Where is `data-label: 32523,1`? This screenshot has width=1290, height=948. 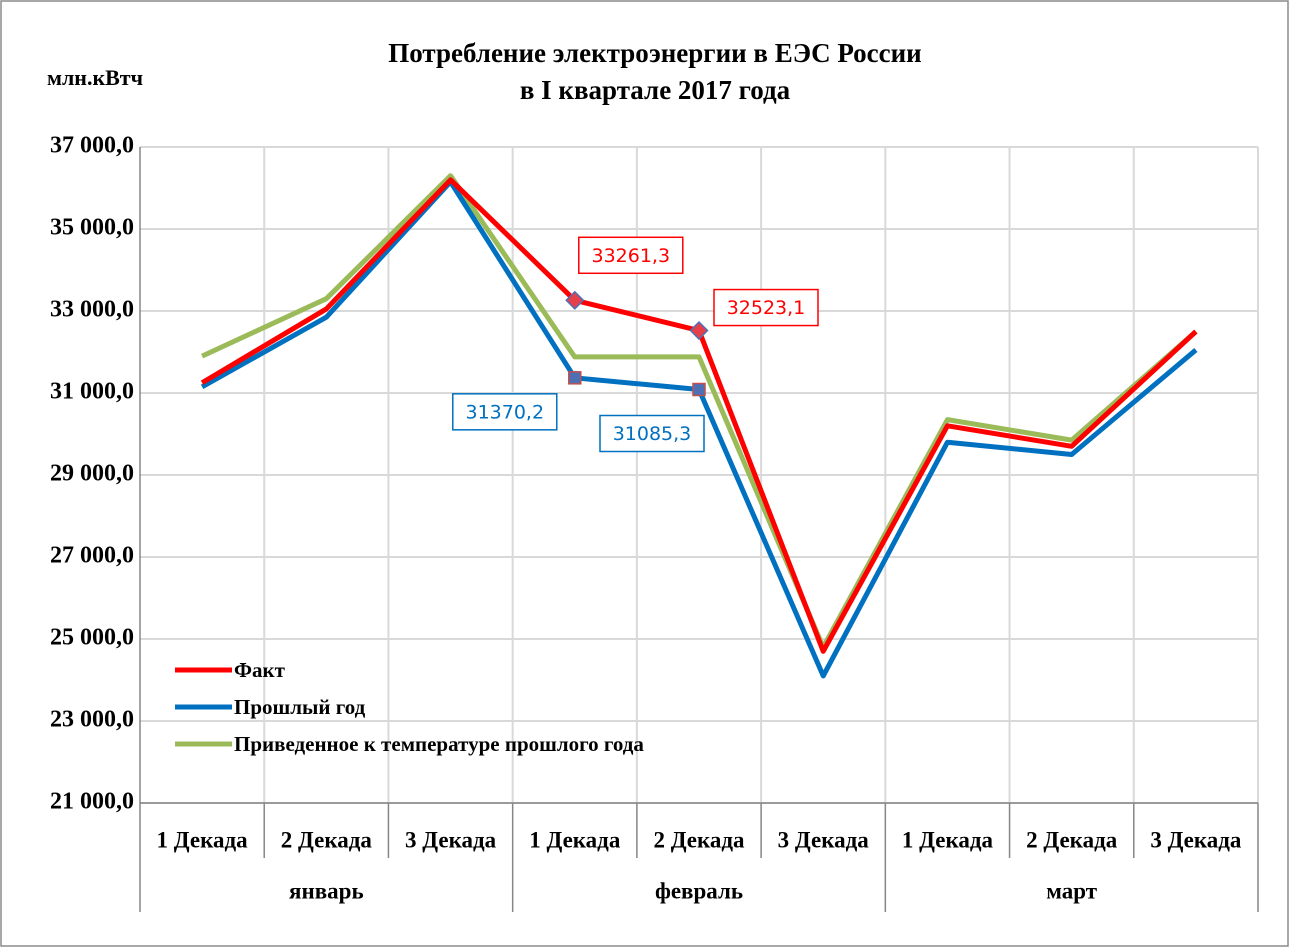
data-label: 32523,1 is located at coordinates (766, 308).